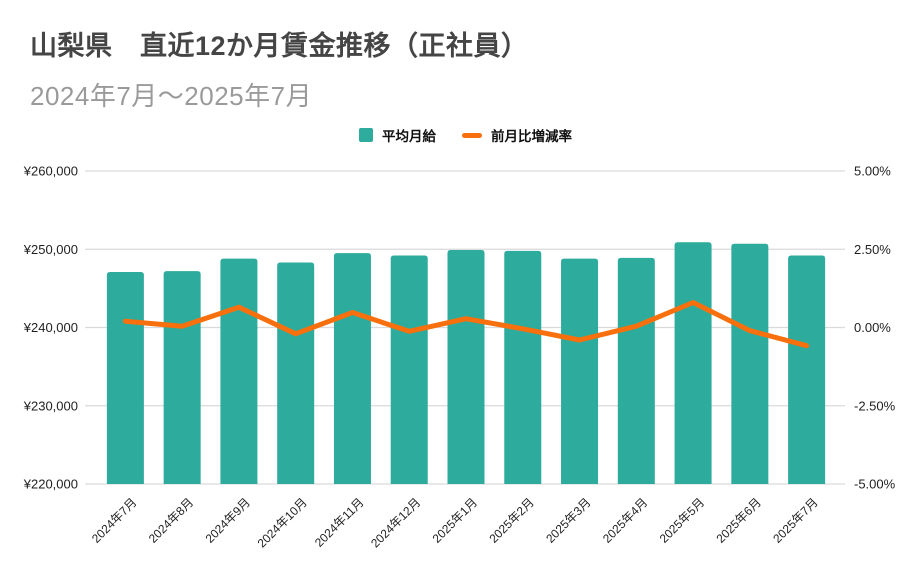 This screenshot has height=570, width=921. I want to click on y-axis-label-right: -5.00%, so click(875, 484).